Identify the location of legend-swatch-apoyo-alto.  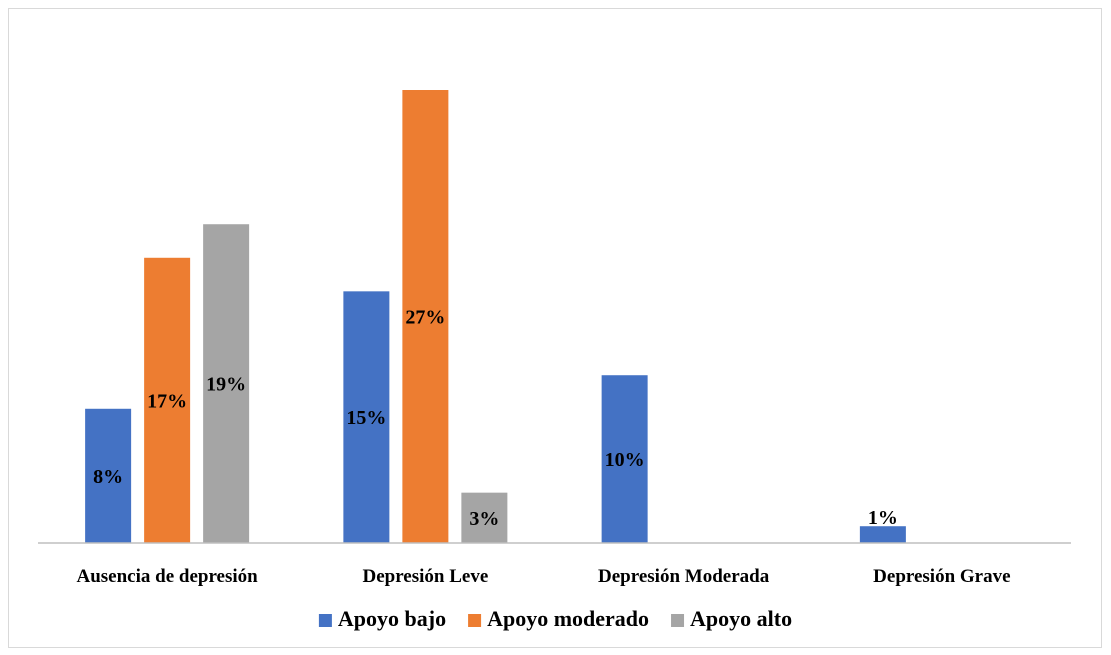
(678, 620).